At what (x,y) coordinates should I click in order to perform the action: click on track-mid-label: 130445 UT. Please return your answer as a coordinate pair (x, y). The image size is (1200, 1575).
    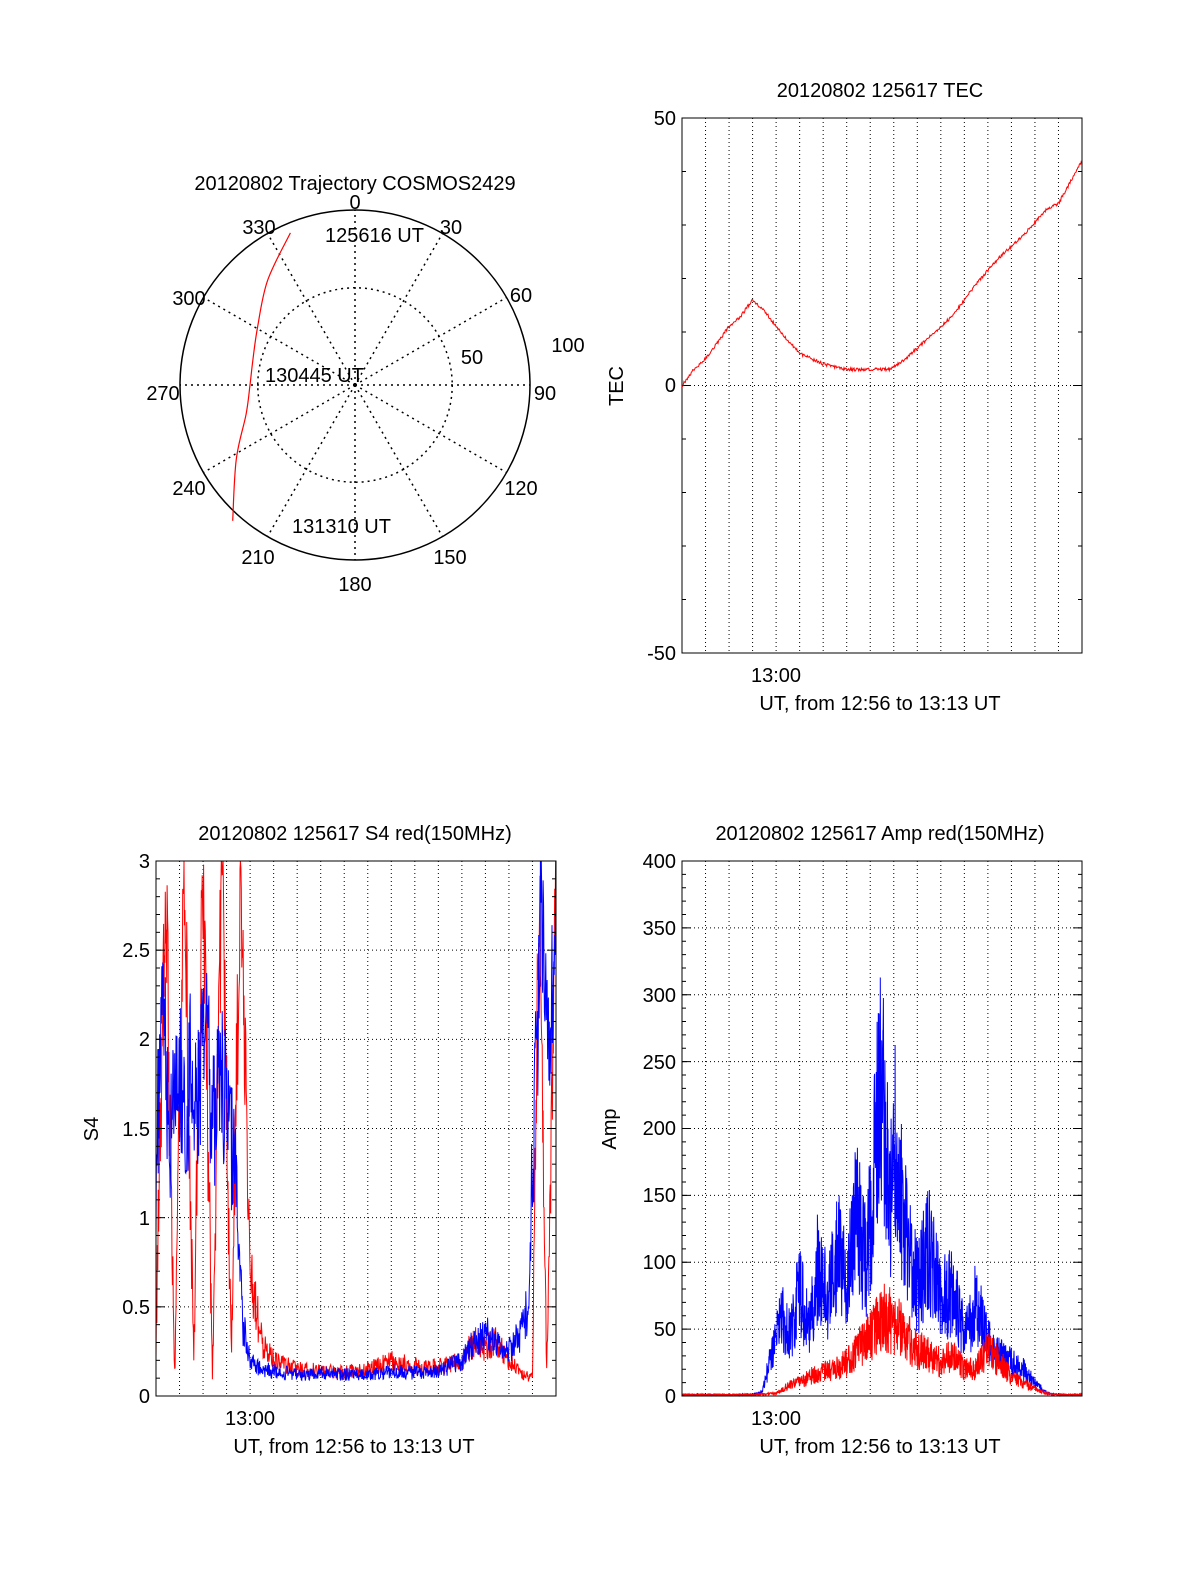
    Looking at the image, I should click on (314, 376).